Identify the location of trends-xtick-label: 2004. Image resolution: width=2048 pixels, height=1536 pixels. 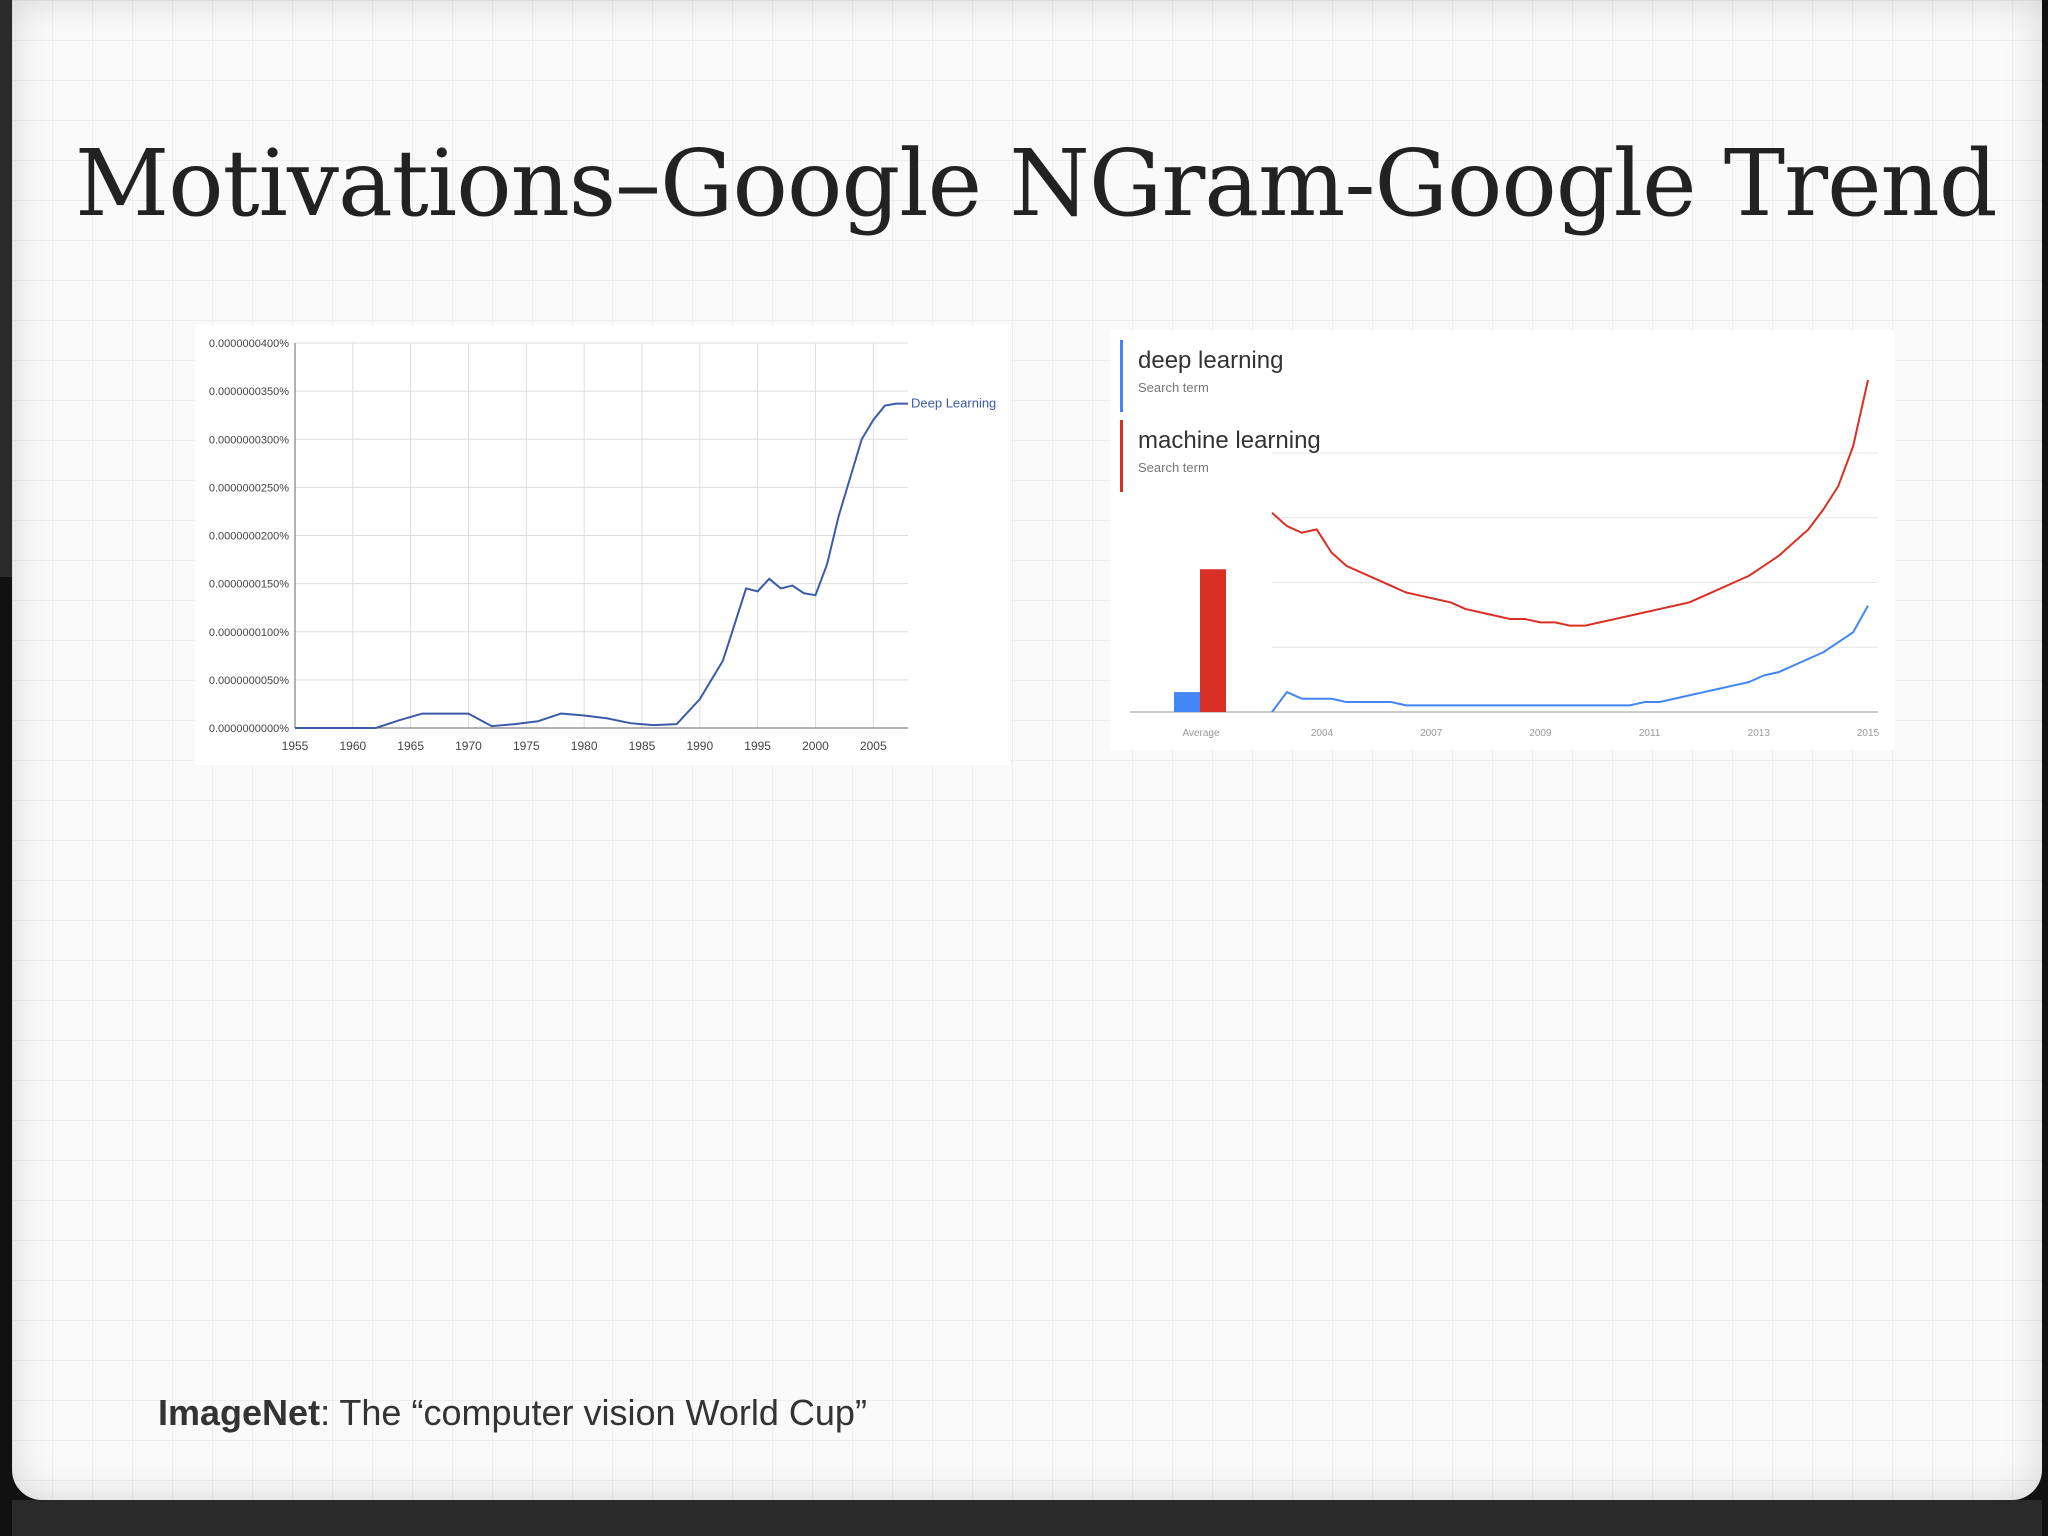
(1322, 733).